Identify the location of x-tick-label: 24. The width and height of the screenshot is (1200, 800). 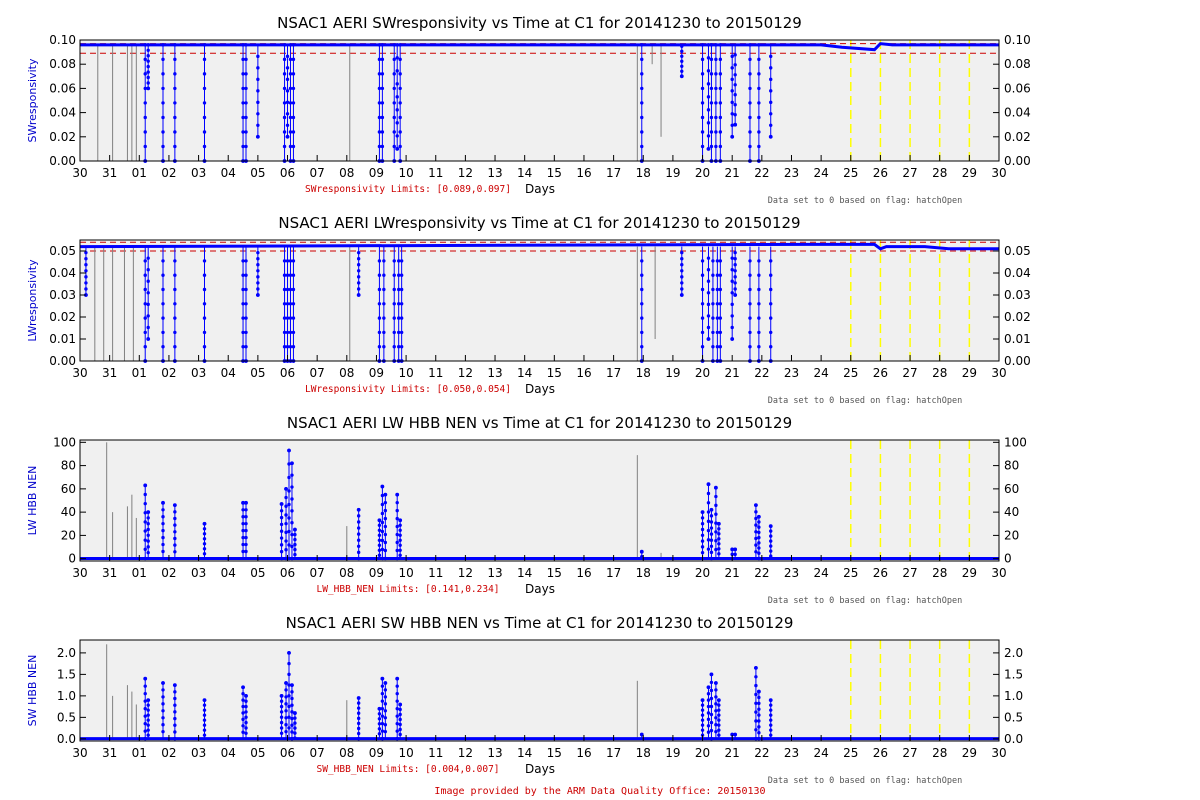
(820, 173).